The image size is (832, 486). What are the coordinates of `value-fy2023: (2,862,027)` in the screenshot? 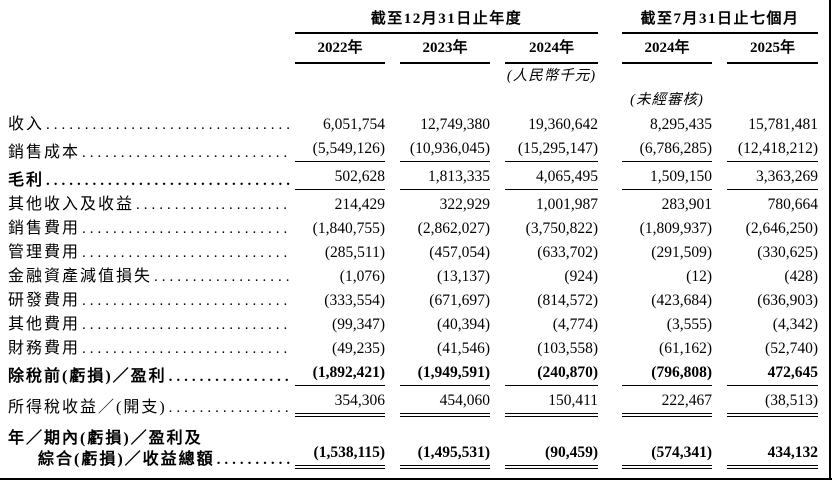 It's located at (453, 228).